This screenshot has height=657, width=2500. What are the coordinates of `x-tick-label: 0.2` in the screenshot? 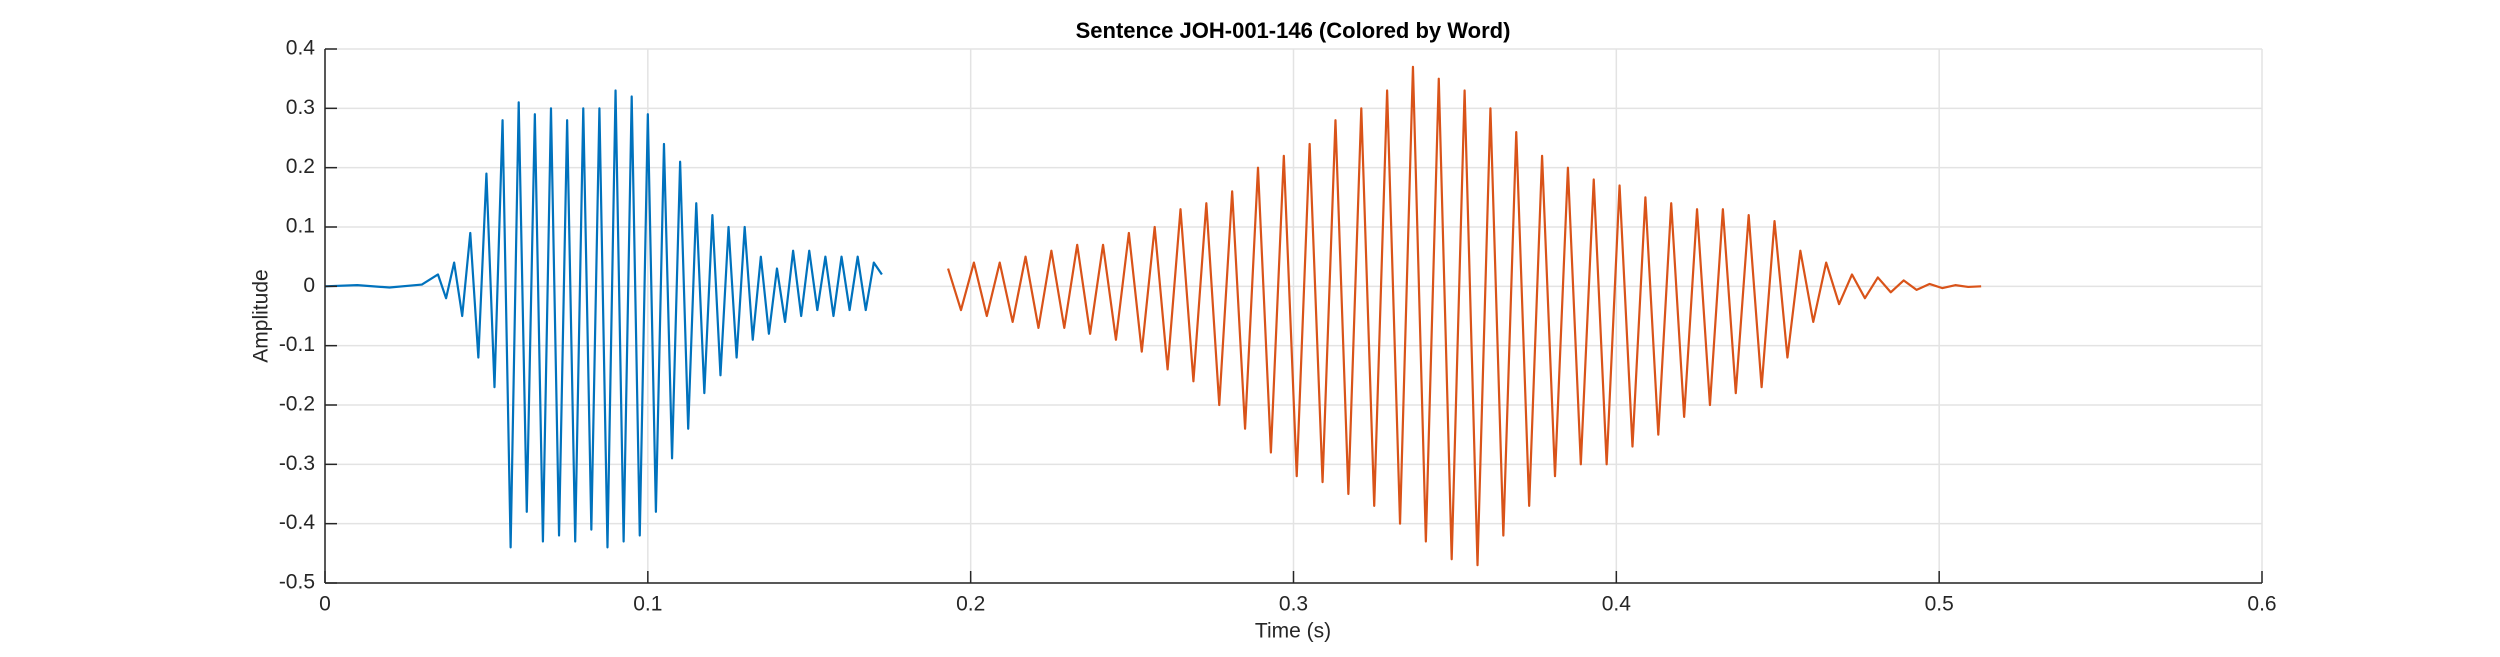 It's located at (970, 604).